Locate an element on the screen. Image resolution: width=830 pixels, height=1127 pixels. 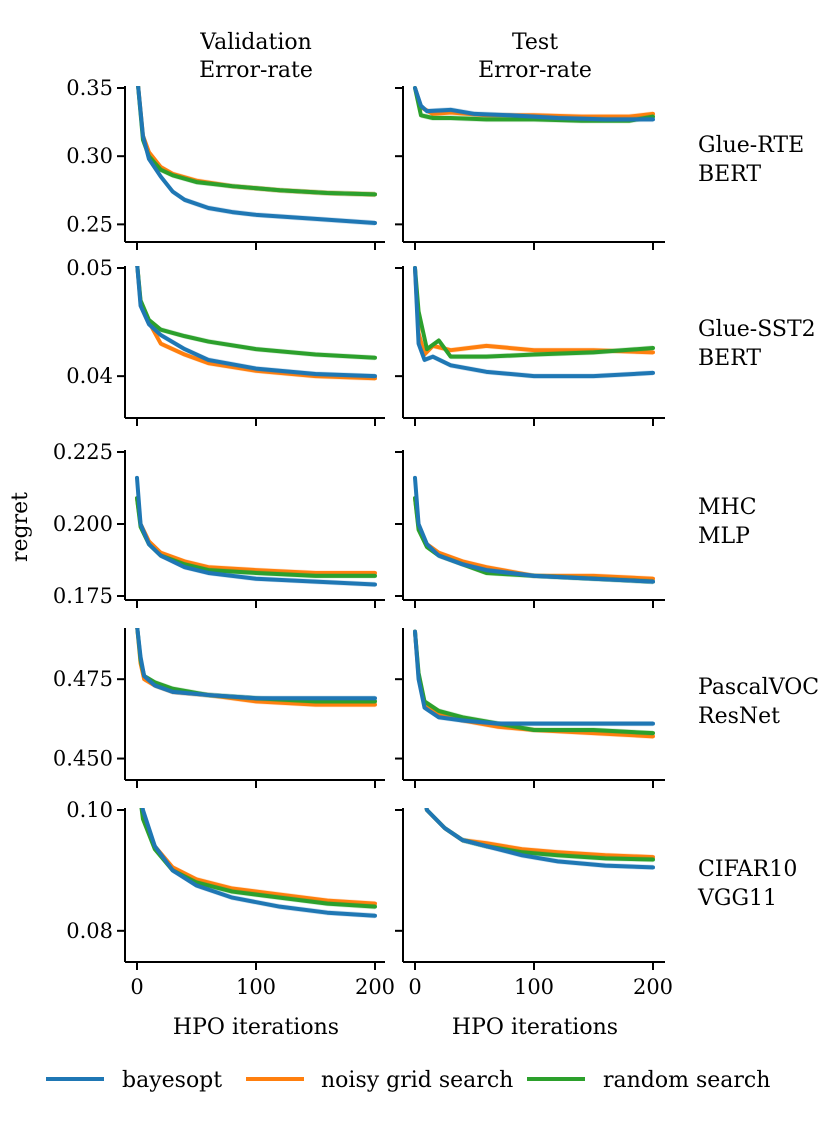
panel-r1-c1 is located at coordinates (530, 346).